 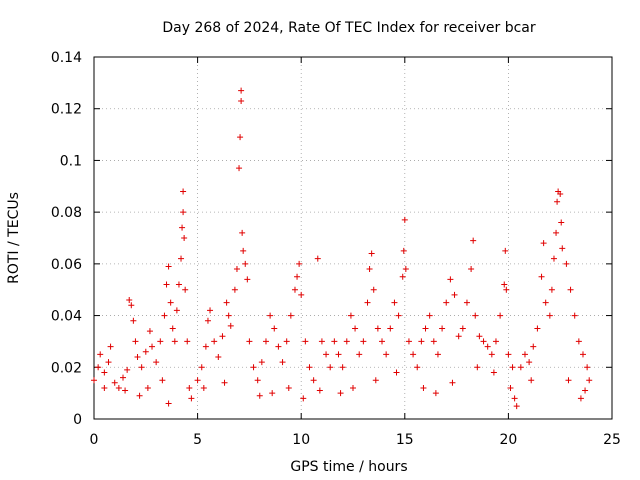 I want to click on x-tick-label: 20, so click(x=508, y=440).